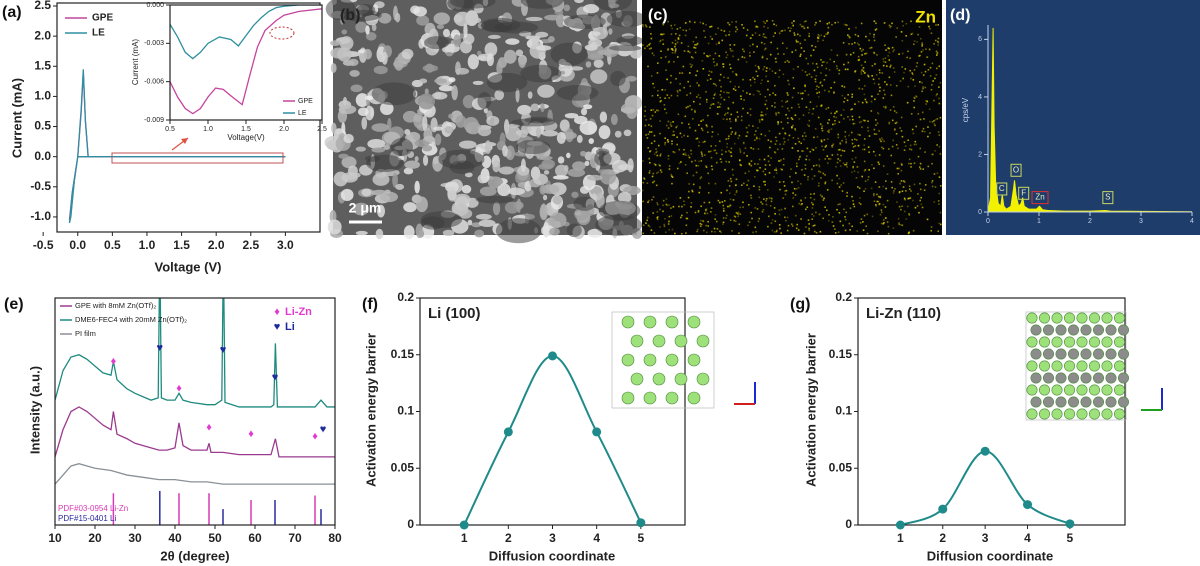 This screenshot has height=566, width=1200. I want to click on legend-symbol: ♥, so click(277, 327).